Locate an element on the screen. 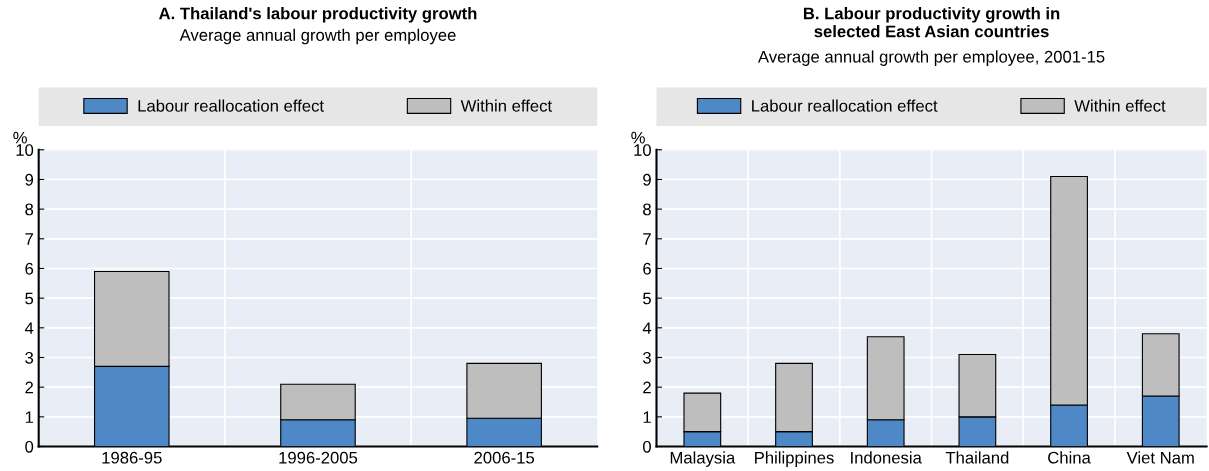 Image resolution: width=1209 pixels, height=471 pixels. chart-title: A. Thailand's labour productivity growth is located at coordinates (318, 15).